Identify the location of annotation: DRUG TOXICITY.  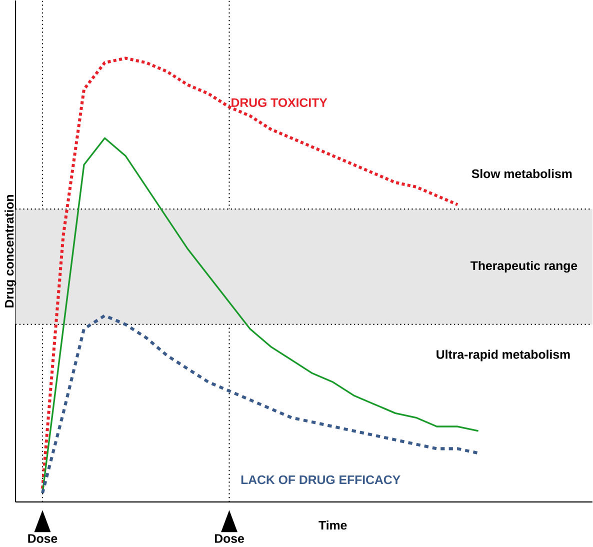
(280, 102).